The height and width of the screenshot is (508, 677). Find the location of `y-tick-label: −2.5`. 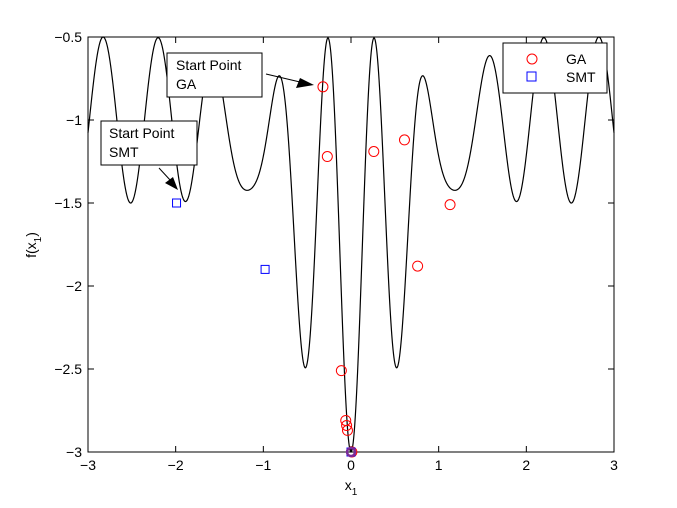

y-tick-label: −2.5 is located at coordinates (68, 369).